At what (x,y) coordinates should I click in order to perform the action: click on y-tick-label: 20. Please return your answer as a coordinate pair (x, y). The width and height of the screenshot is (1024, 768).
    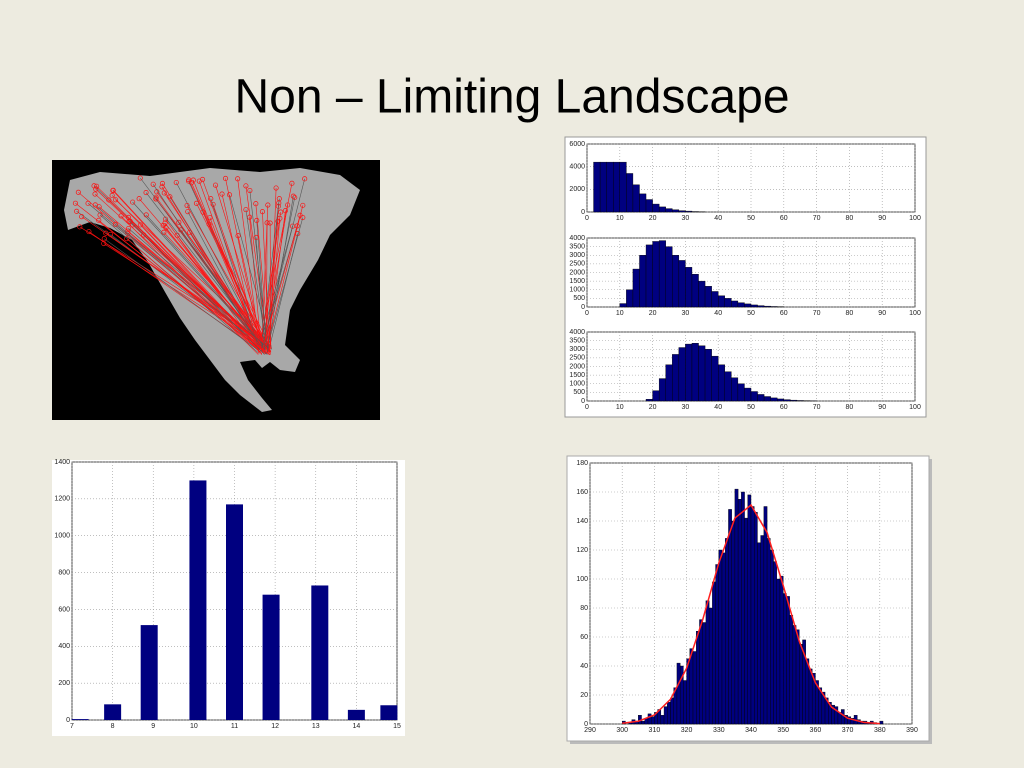
    Looking at the image, I should click on (584, 695).